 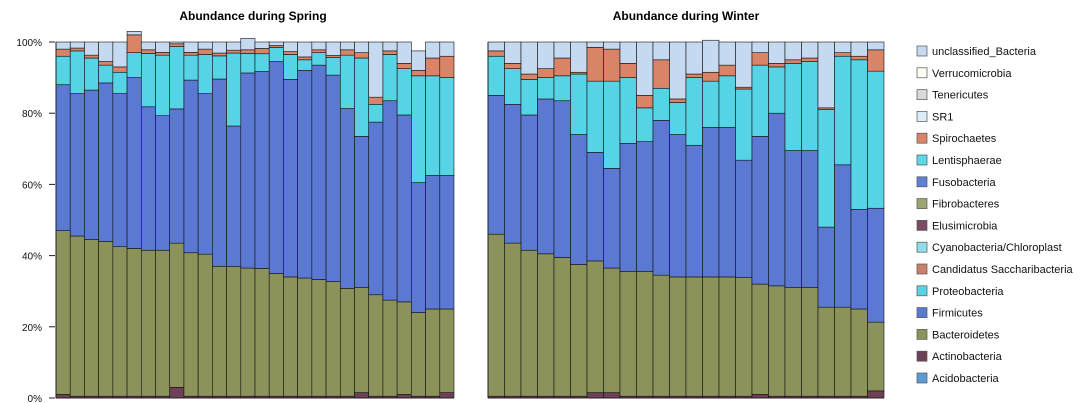 What do you see at coordinates (612, 395) in the screenshot?
I see `winter-bar-8-actinobacteria` at bounding box center [612, 395].